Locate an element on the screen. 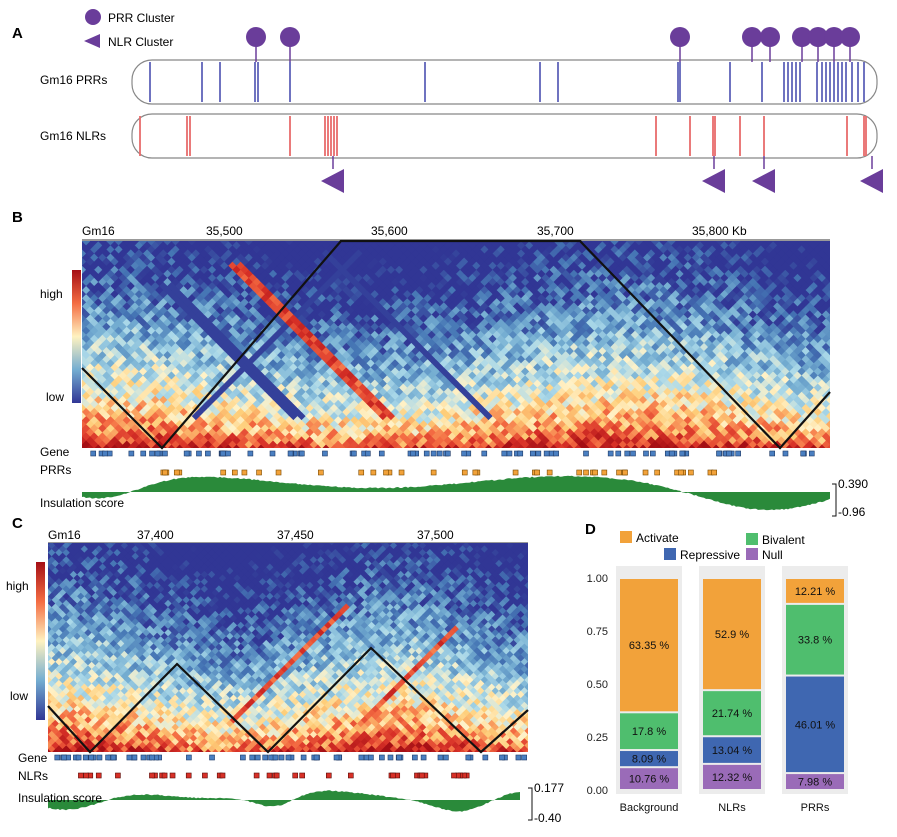  panel-b-label: B is located at coordinates (17, 217).